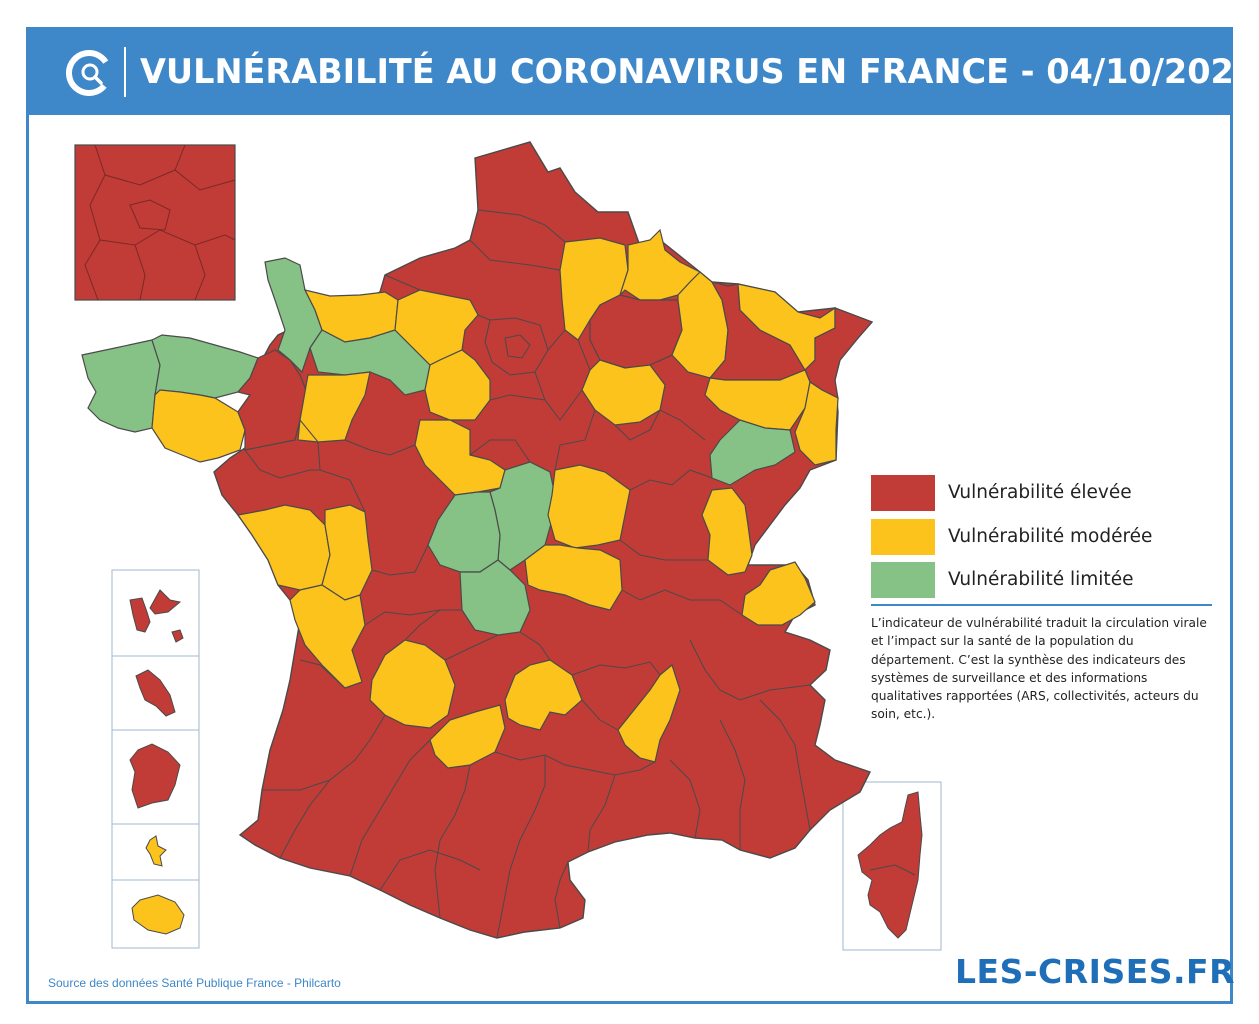  I want to click on reunion-shape, so click(158, 914).